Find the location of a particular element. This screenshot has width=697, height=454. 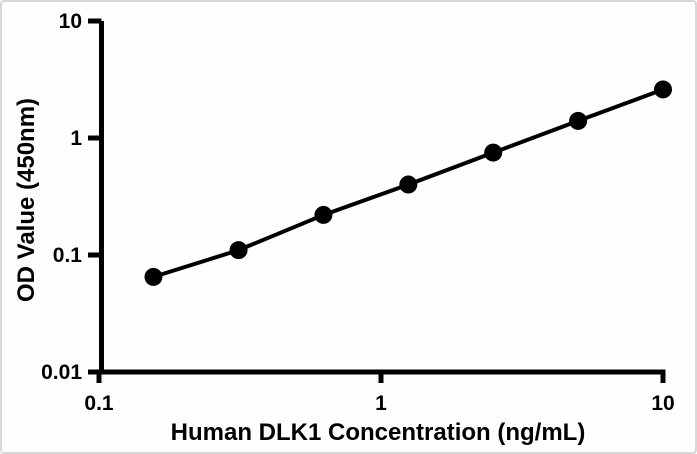

x-tick-label: 1 is located at coordinates (381, 403).